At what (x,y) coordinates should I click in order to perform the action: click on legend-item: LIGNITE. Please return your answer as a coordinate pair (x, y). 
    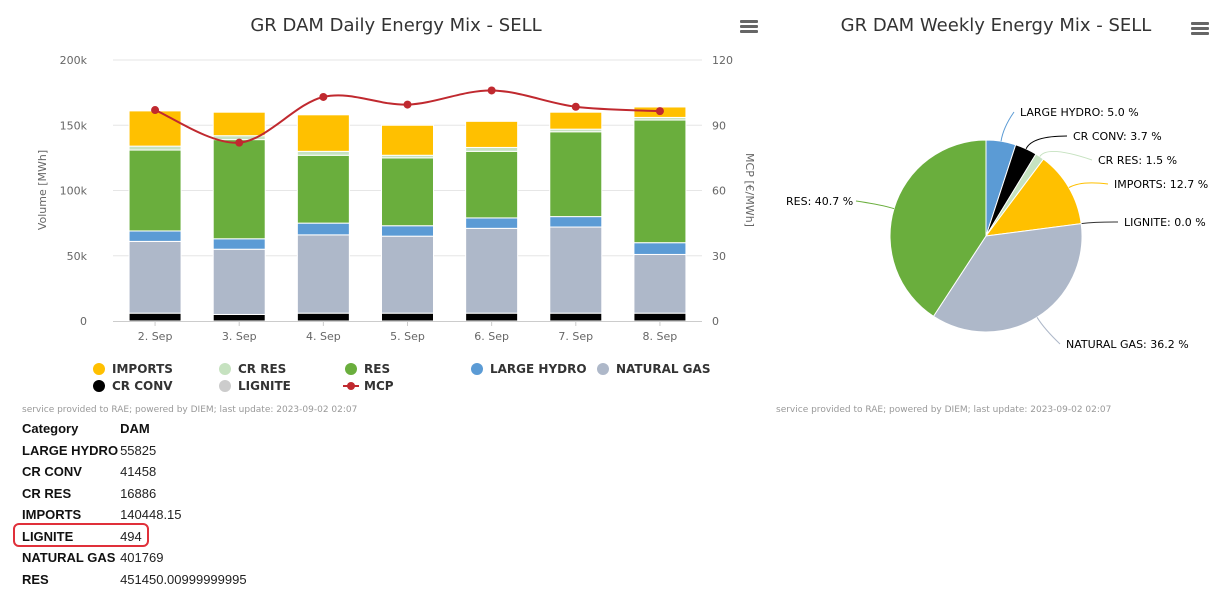
    Looking at the image, I should click on (255, 386).